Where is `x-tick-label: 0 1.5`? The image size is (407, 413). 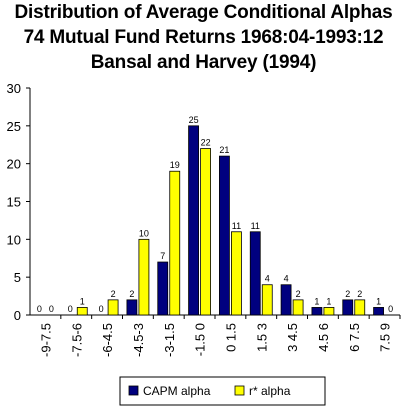 x-tick-label: 0 1.5 is located at coordinates (230, 337).